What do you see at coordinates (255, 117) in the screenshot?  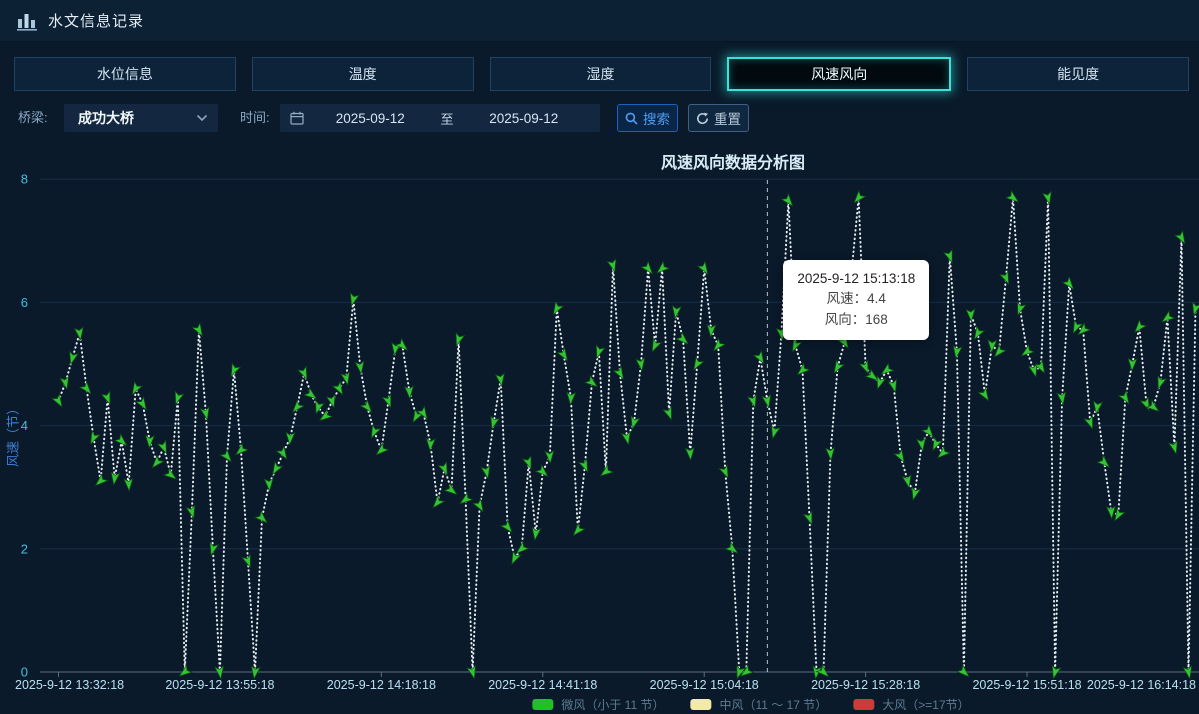 I see `time-label: 时间:` at bounding box center [255, 117].